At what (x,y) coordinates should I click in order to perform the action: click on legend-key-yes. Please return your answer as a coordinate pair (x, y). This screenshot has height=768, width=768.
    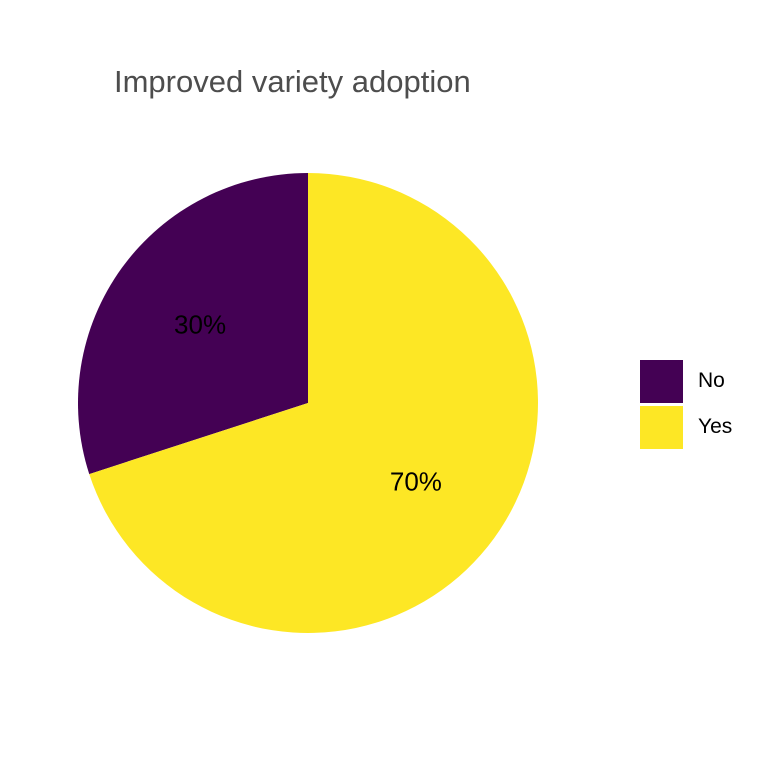
    Looking at the image, I should click on (661, 427).